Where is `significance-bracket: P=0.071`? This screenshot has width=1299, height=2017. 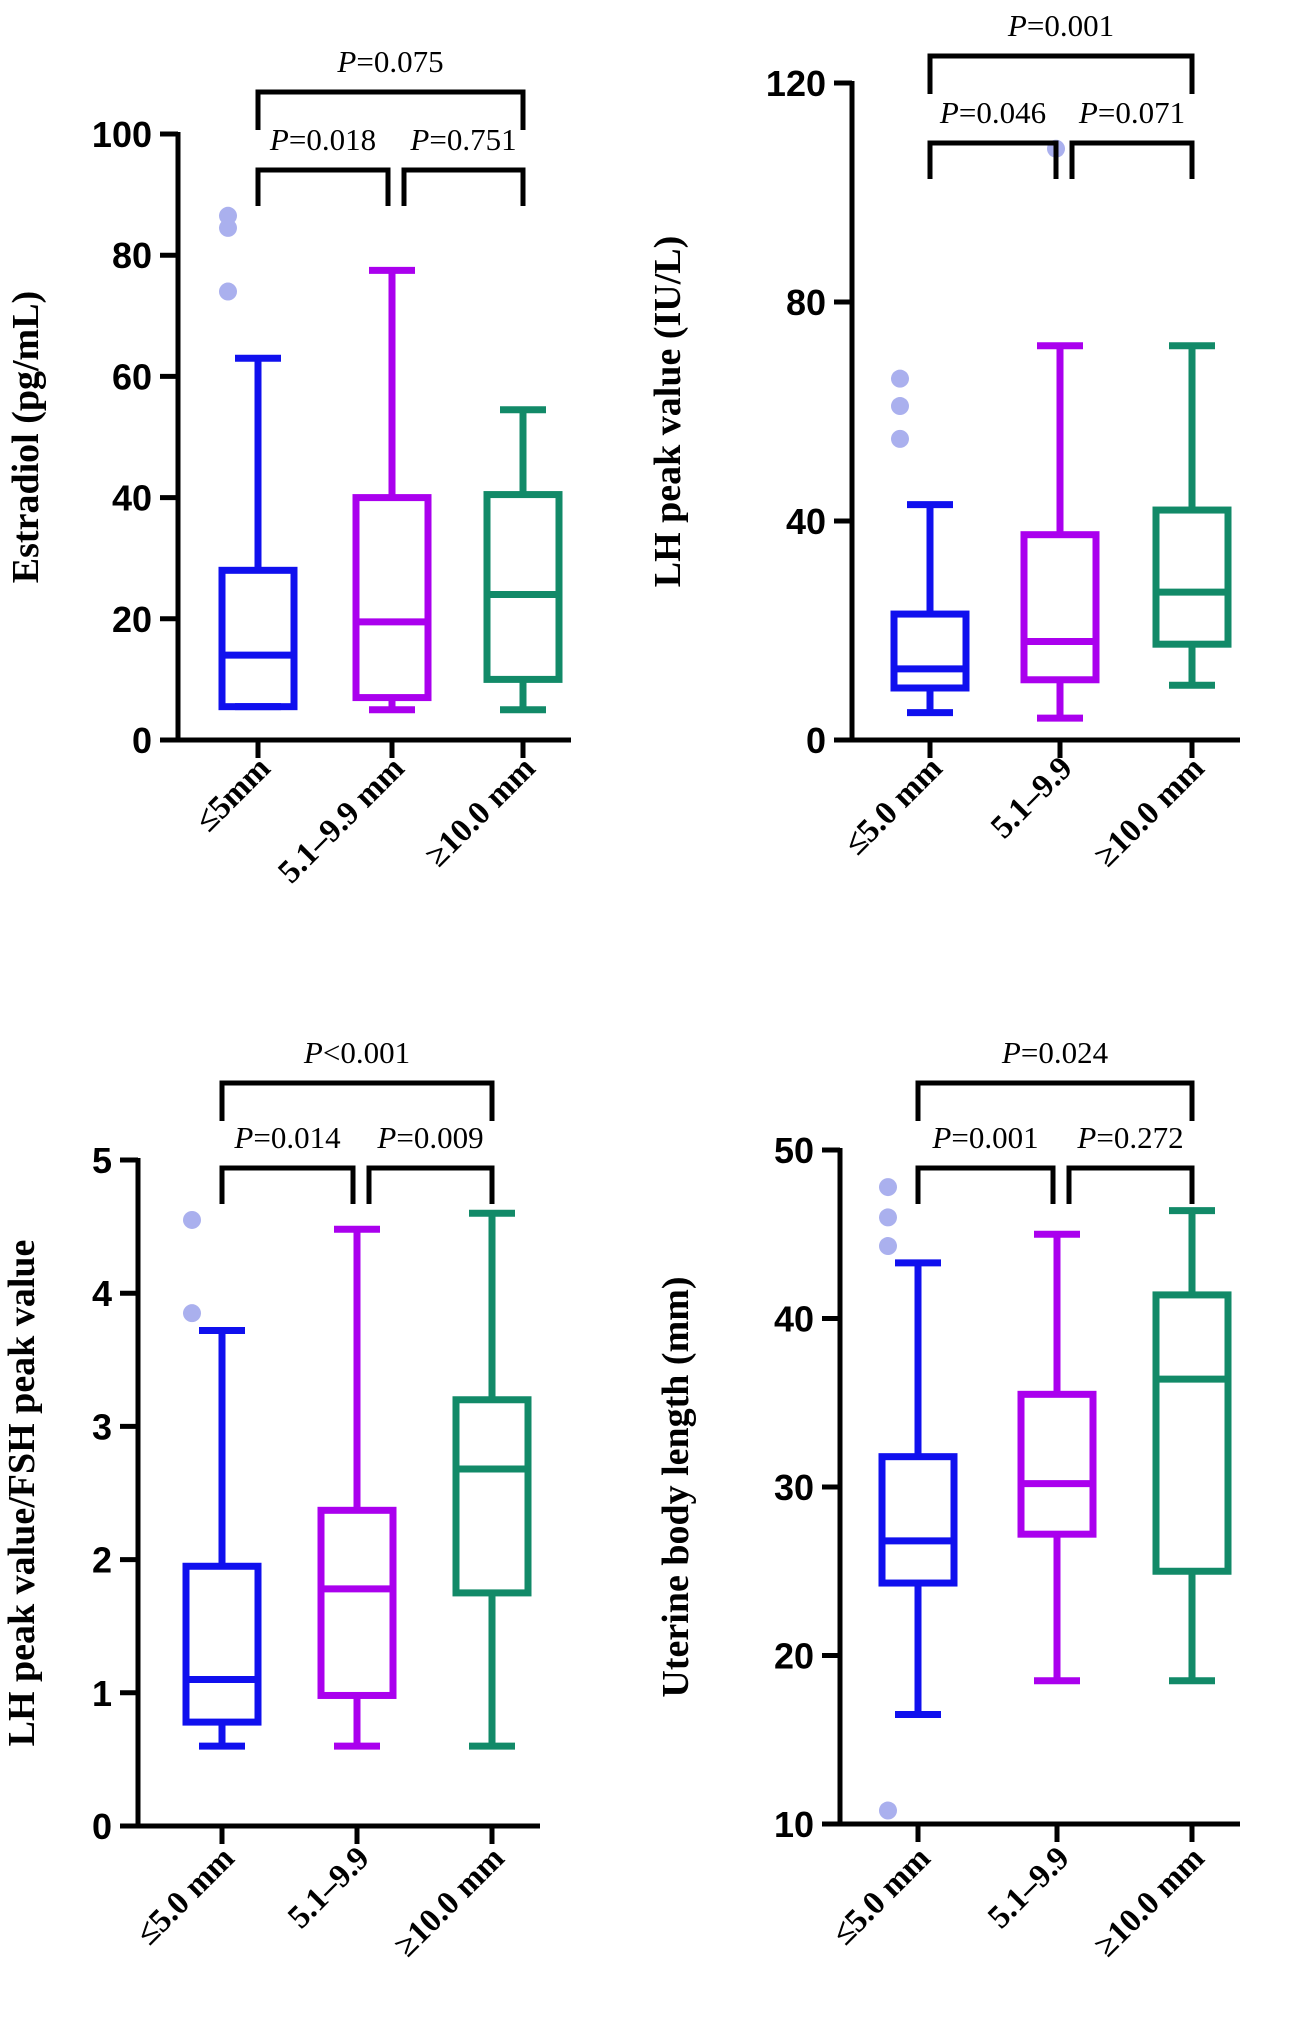 significance-bracket: P=0.071 is located at coordinates (1132, 137).